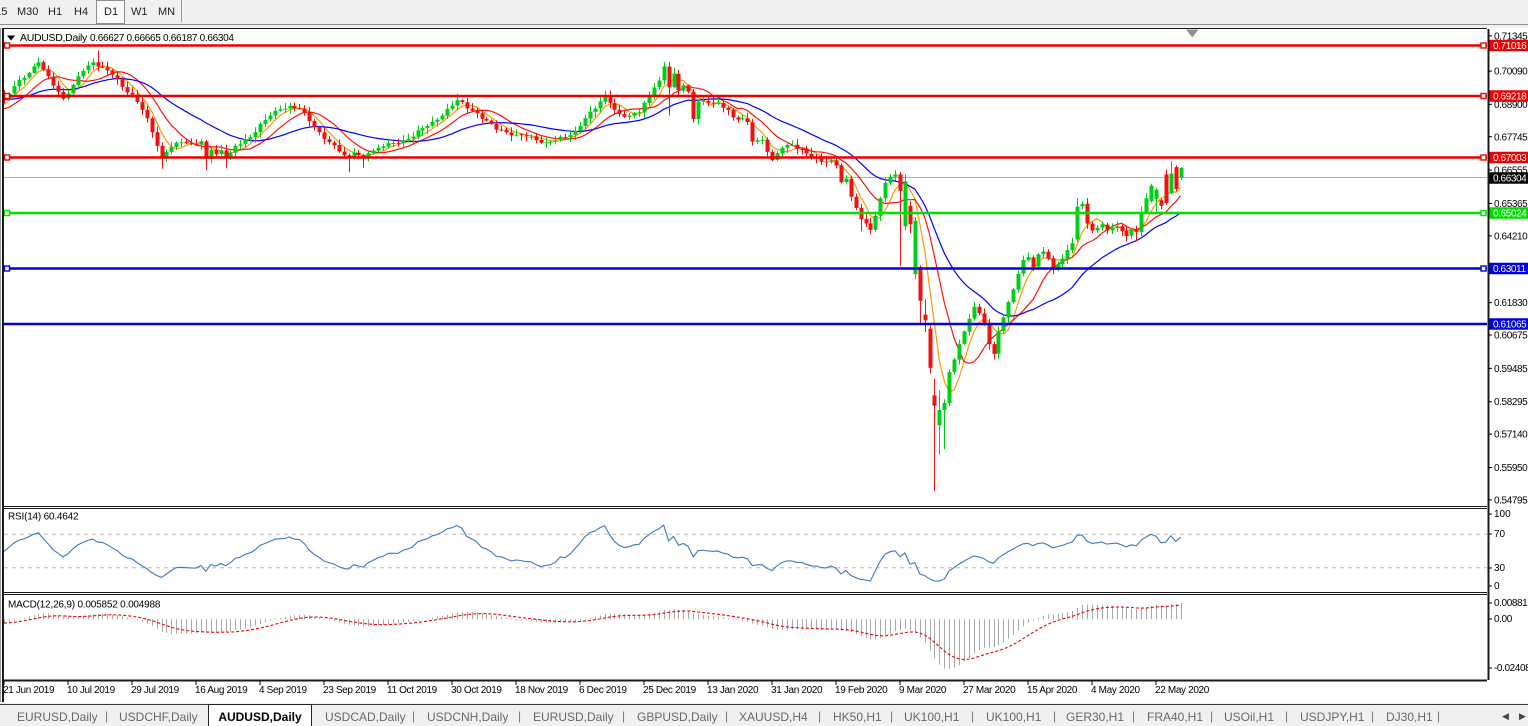  What do you see at coordinates (1511, 236) in the screenshot?
I see `svg-text: 0.64210` at bounding box center [1511, 236].